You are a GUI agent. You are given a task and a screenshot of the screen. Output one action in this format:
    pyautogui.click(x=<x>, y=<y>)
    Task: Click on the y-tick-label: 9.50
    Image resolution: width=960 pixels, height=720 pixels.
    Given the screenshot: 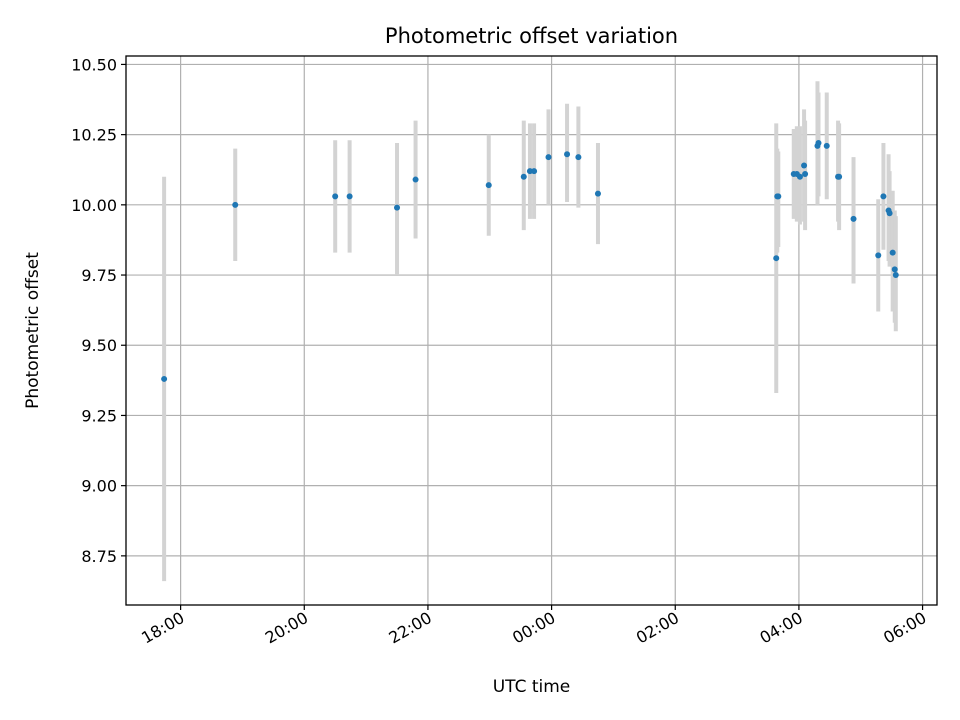 What is the action you would take?
    pyautogui.click(x=99, y=345)
    